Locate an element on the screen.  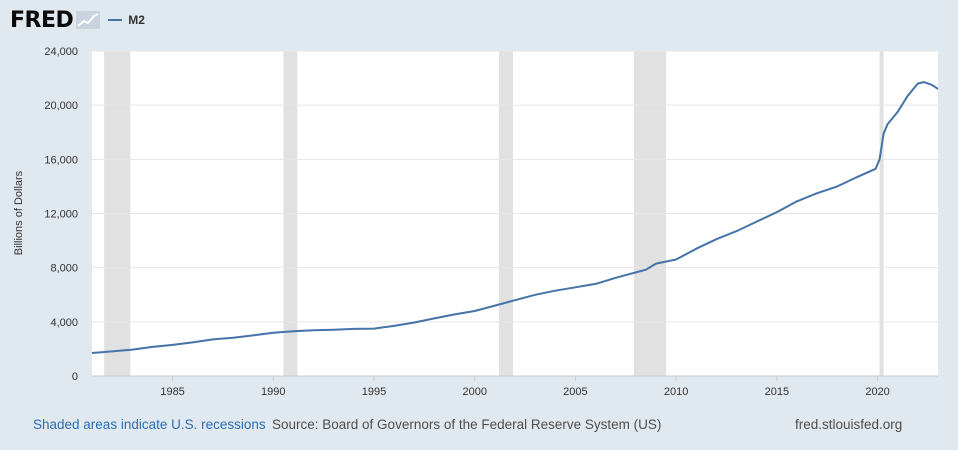
fred-graph-icon is located at coordinates (88, 20).